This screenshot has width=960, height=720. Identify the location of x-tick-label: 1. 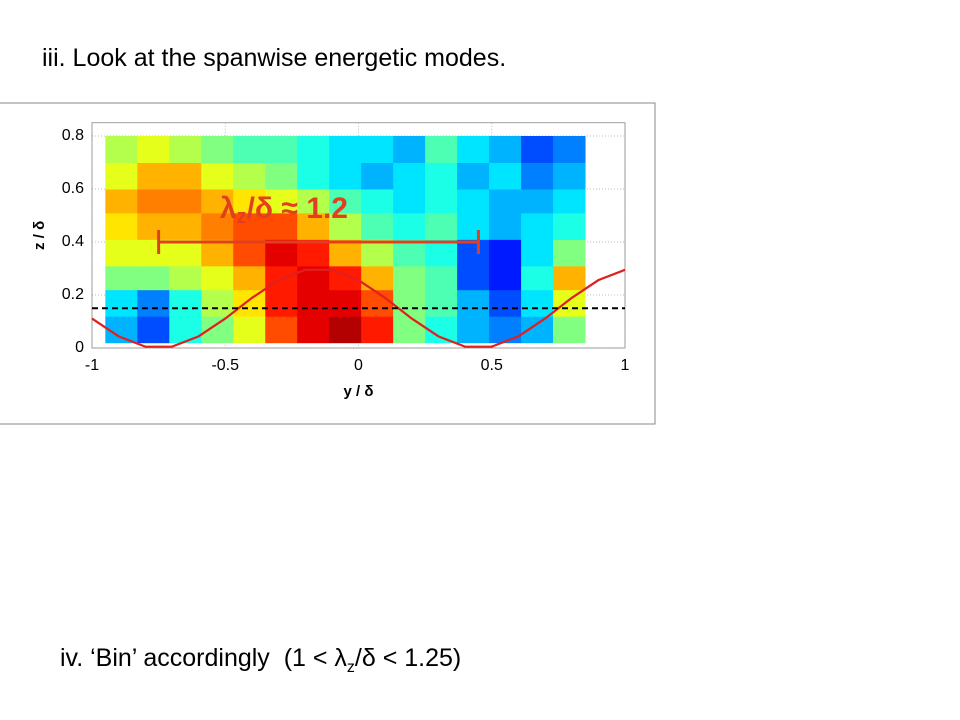
(625, 365).